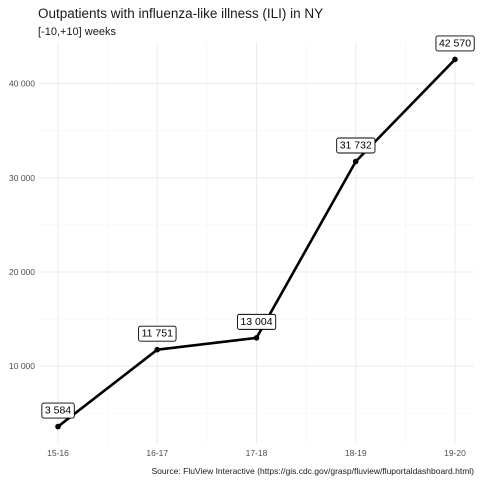 Image resolution: width=480 pixels, height=480 pixels. I want to click on x-tick-label: 16-17, so click(157, 453).